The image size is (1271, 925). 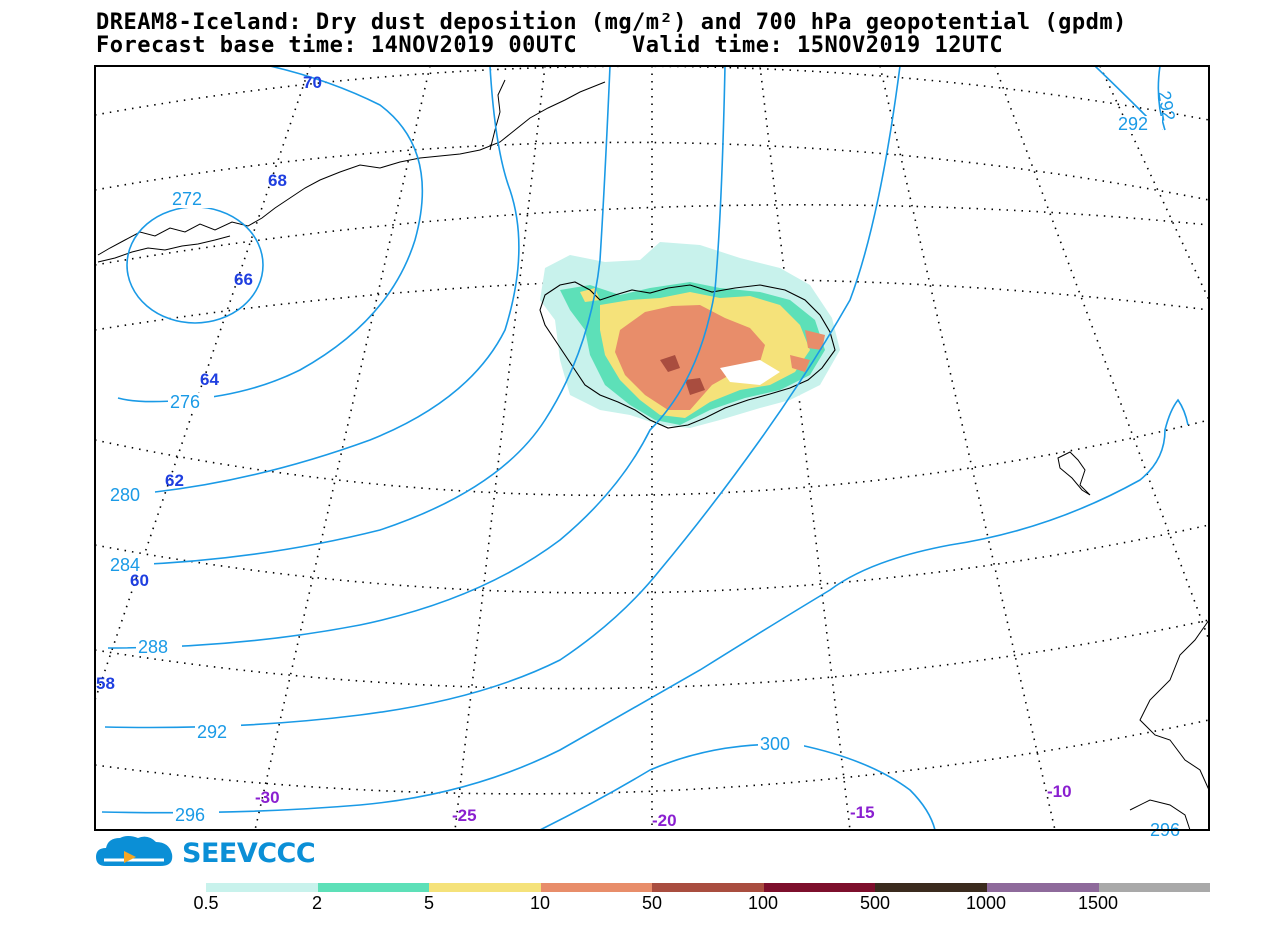 What do you see at coordinates (875, 903) in the screenshot?
I see `legend-label: 500` at bounding box center [875, 903].